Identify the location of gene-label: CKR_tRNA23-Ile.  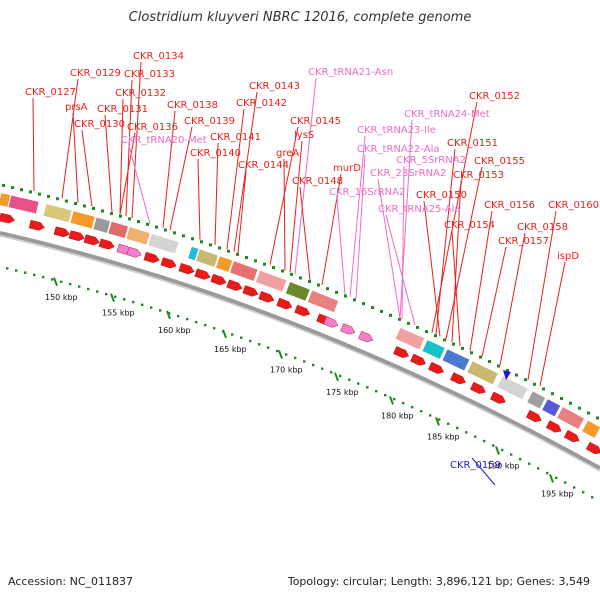
(396, 130).